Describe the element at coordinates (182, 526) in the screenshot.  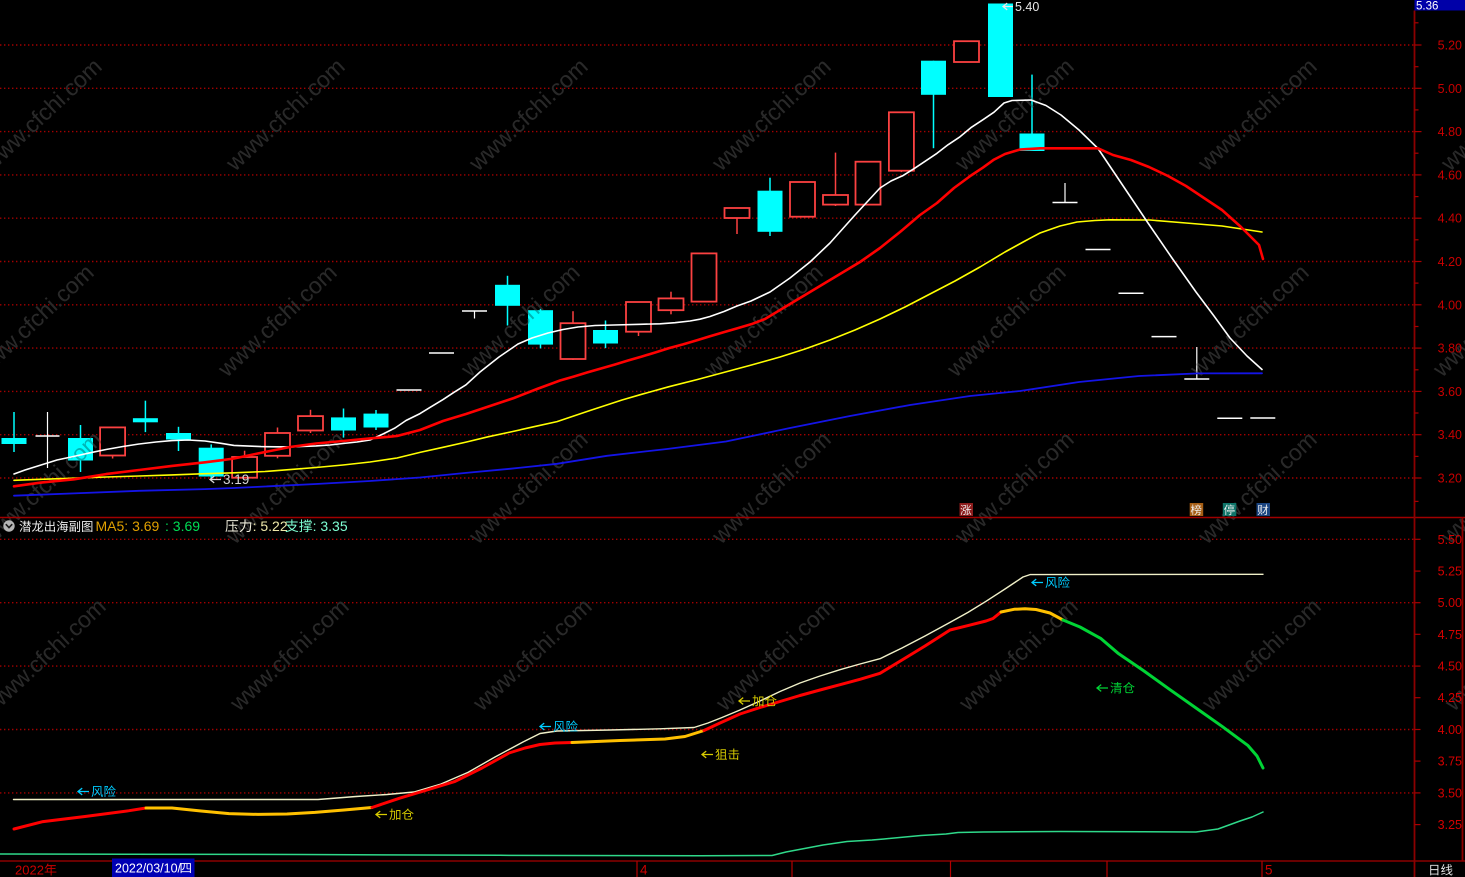
I see `svg-text:: 3.69: : 3.69` at that location.